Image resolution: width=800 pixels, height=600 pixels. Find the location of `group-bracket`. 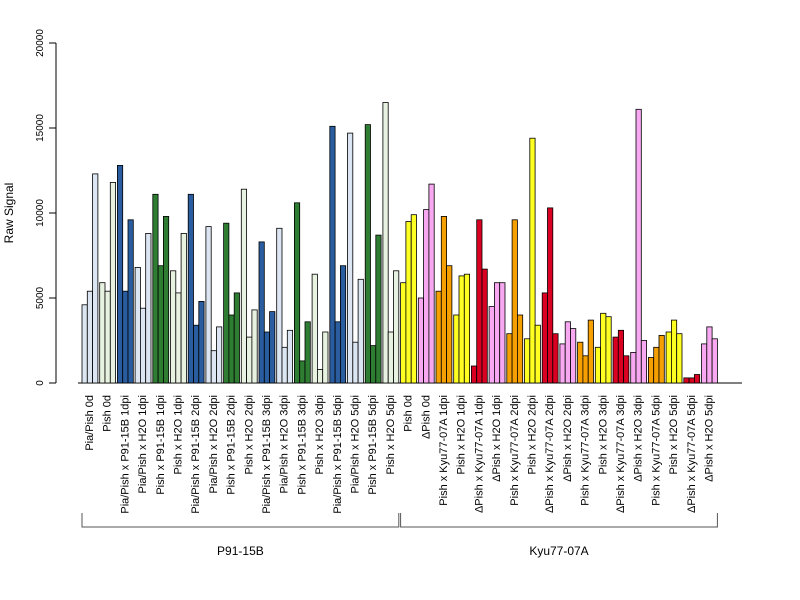

group-bracket is located at coordinates (559, 520).